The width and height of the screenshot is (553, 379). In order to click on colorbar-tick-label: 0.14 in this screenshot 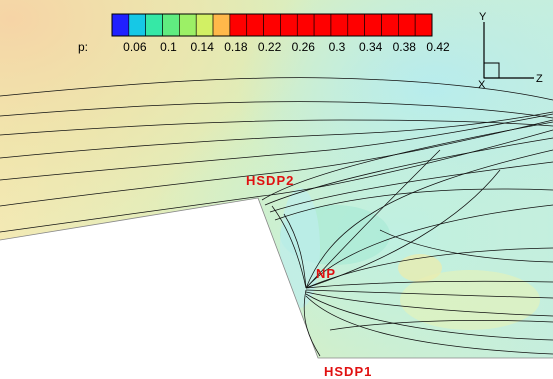, I will do `click(203, 47)`.